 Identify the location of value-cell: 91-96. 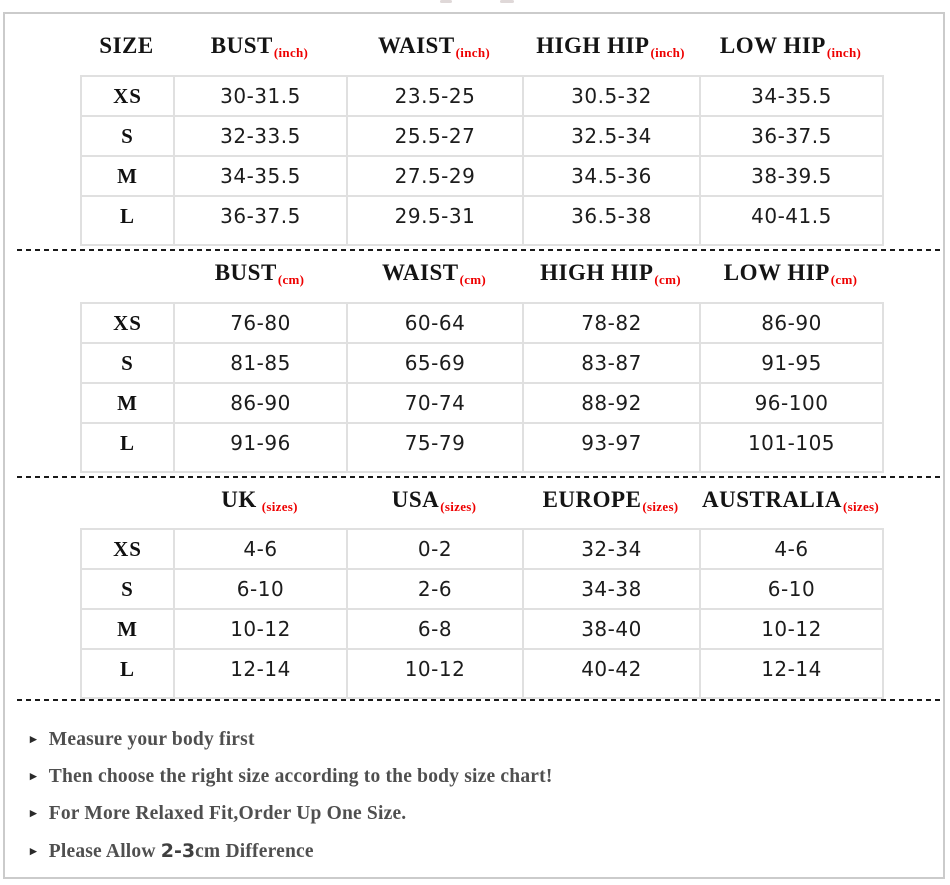
(260, 447).